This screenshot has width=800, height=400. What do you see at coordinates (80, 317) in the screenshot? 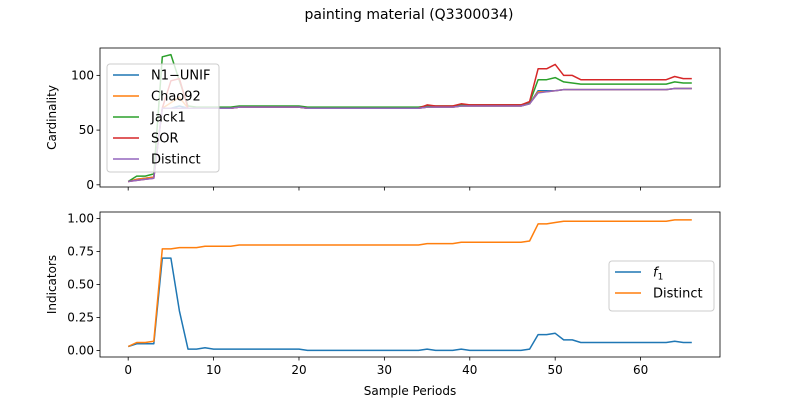
I see `y-tick-label: 0.25` at bounding box center [80, 317].